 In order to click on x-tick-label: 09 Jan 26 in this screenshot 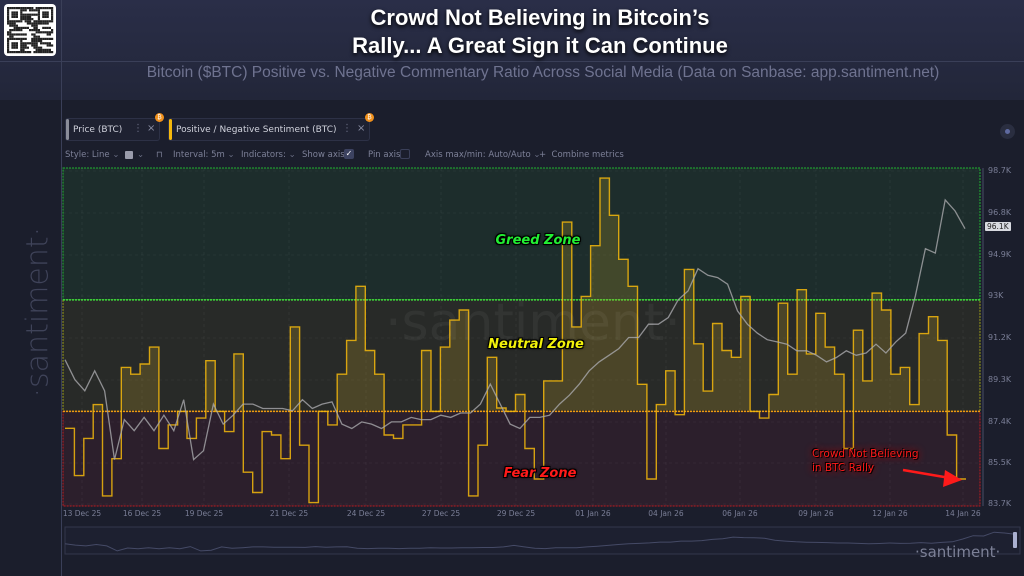, I will do `click(816, 513)`.